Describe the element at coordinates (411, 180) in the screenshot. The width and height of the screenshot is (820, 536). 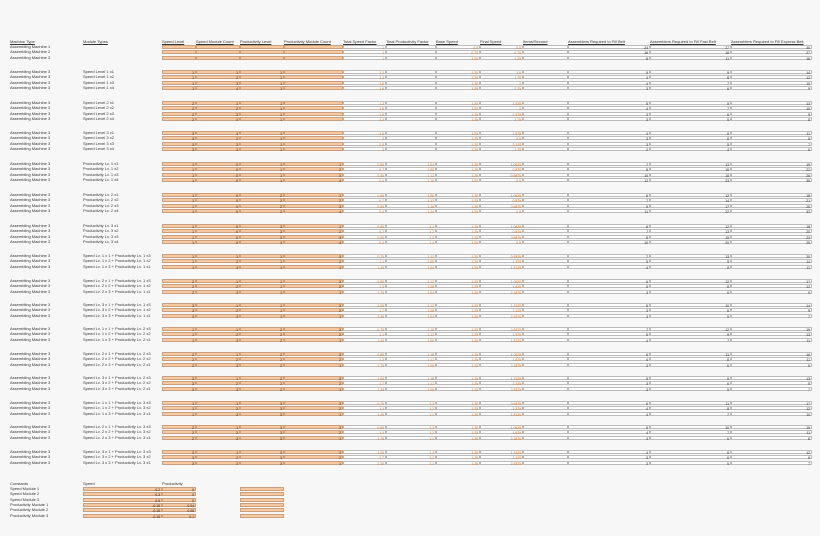
I see `cell-tpf: 1.16` at that location.